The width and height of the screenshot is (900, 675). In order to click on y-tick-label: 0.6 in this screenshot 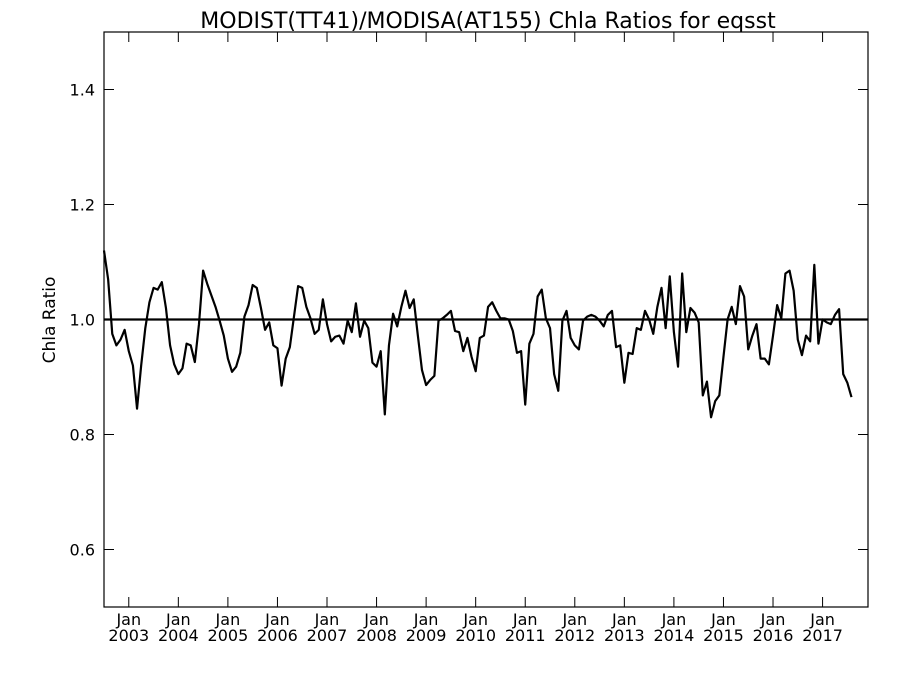, I will do `click(82, 550)`.